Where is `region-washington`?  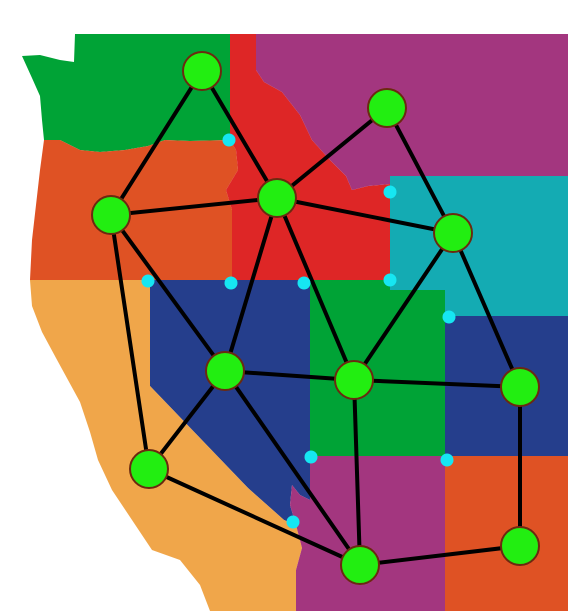
region-washington is located at coordinates (126, 93).